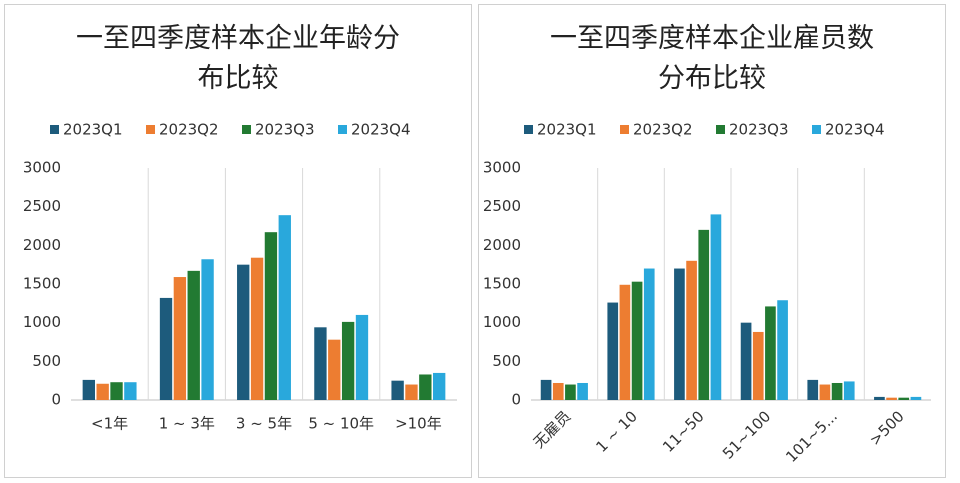 This screenshot has width=960, height=483. What do you see at coordinates (683, 431) in the screenshot?
I see `x-tick-label: 11~50` at bounding box center [683, 431].